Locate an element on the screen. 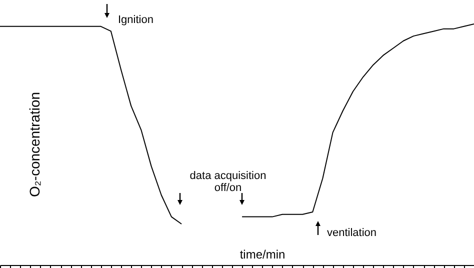  annotation: data acquisition off/on is located at coordinates (228, 182).